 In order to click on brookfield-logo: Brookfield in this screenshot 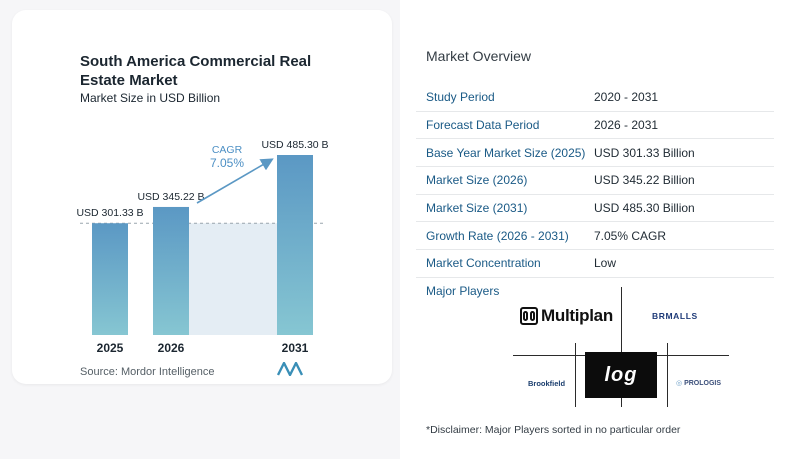, I will do `click(547, 383)`.